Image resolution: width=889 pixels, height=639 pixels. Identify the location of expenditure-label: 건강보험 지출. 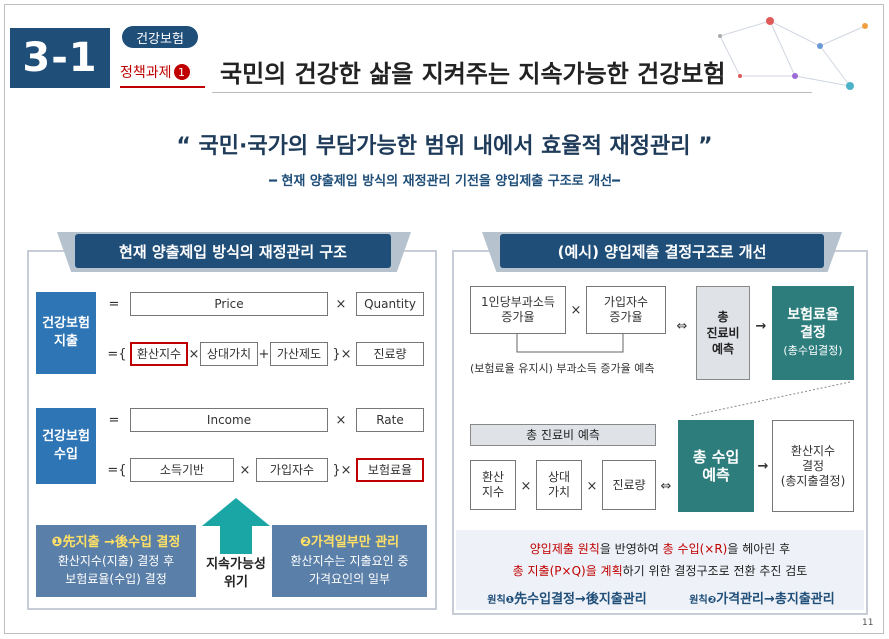
(66, 333).